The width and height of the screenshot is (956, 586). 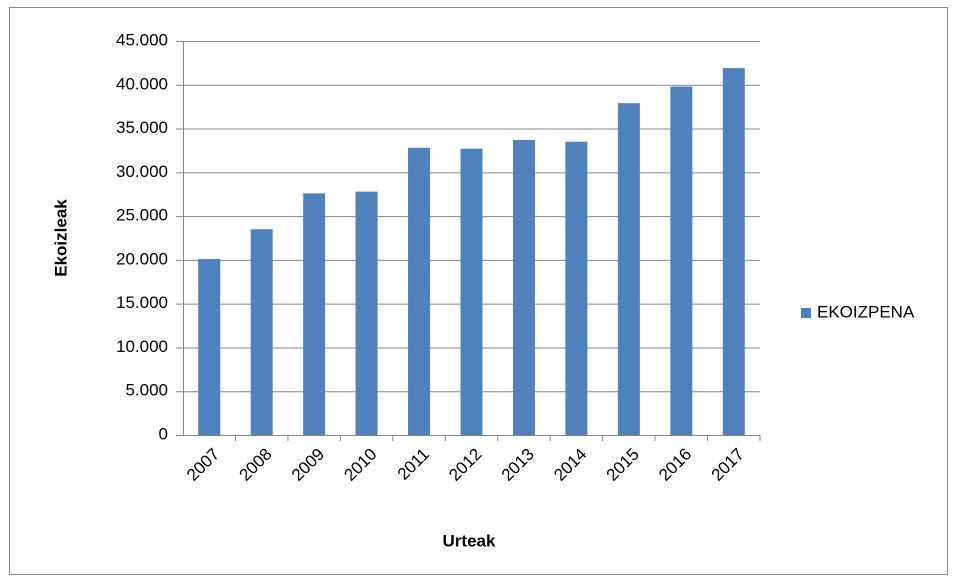 I want to click on x-axis-title: Urteak, so click(x=469, y=540).